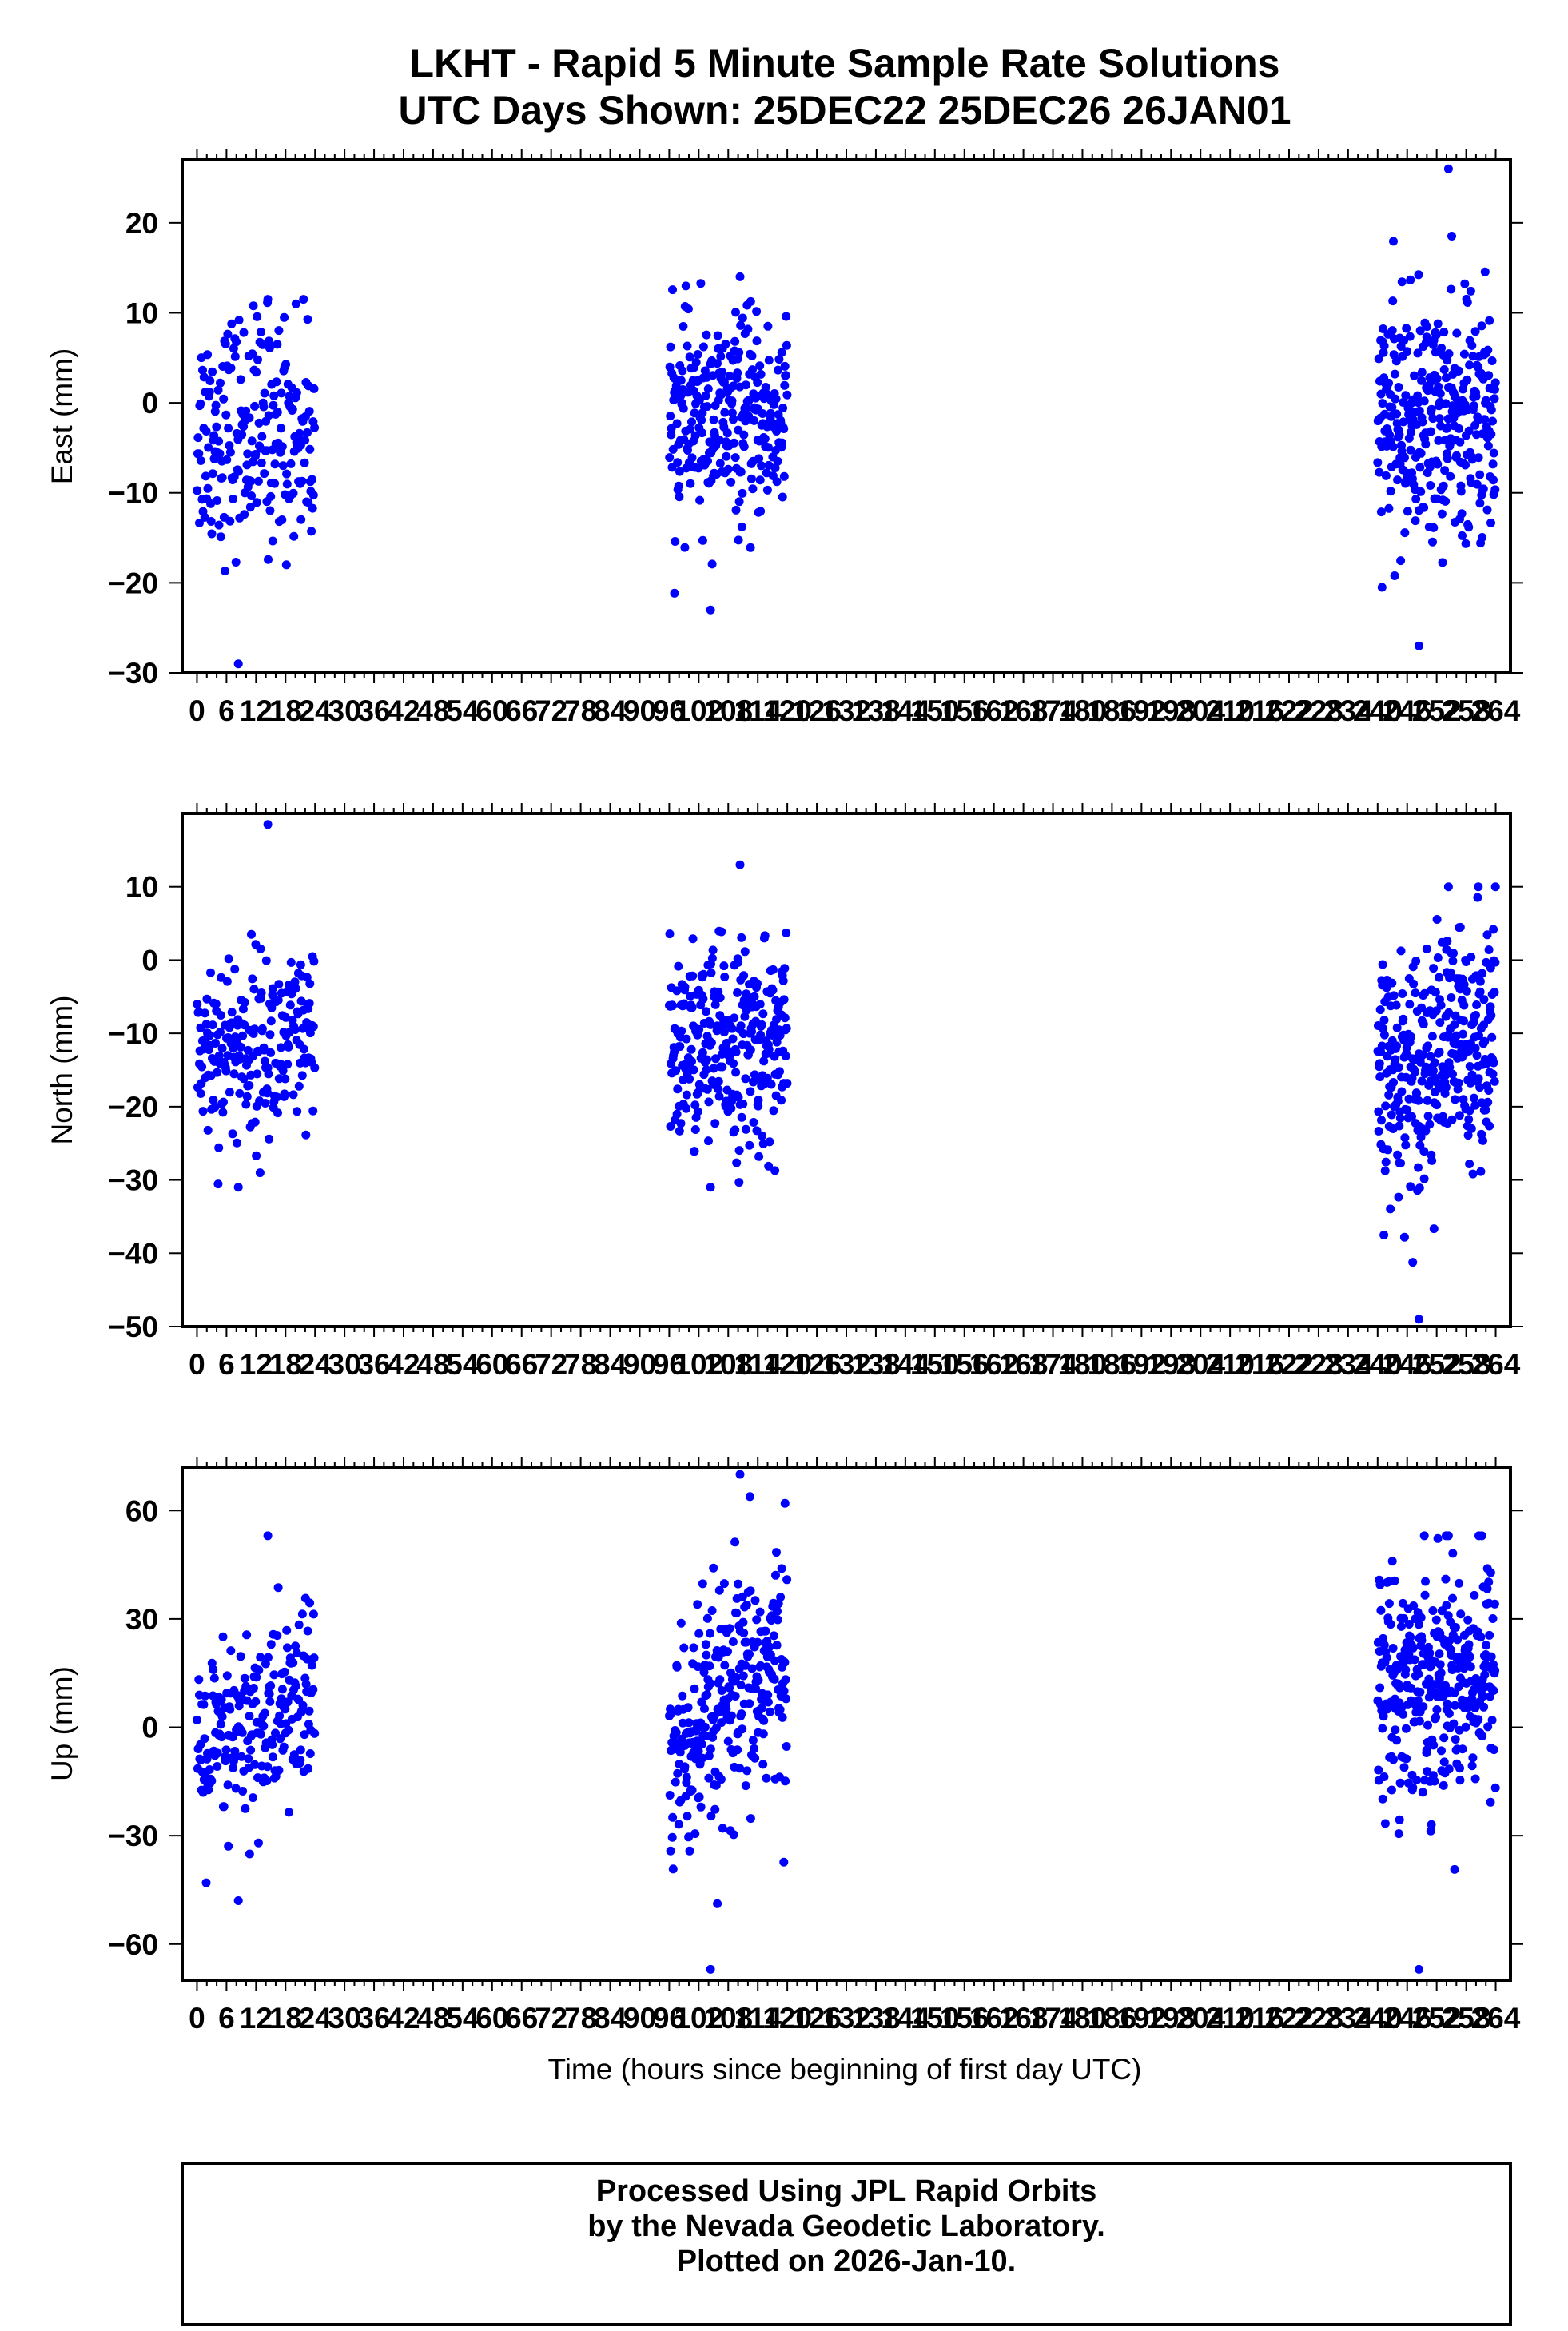 The width and height of the screenshot is (1568, 2331). Describe the element at coordinates (141, 887) in the screenshot. I see `y-tick-label: 10` at that location.